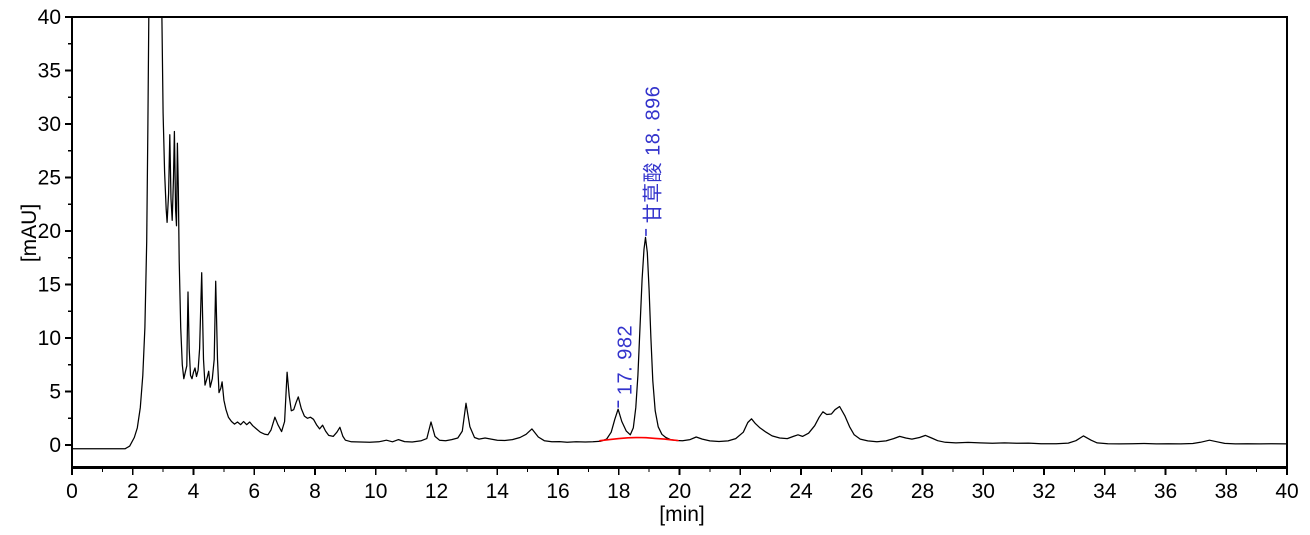 This screenshot has width=1310, height=535. I want to click on x-tick-label: 28, so click(922, 491).